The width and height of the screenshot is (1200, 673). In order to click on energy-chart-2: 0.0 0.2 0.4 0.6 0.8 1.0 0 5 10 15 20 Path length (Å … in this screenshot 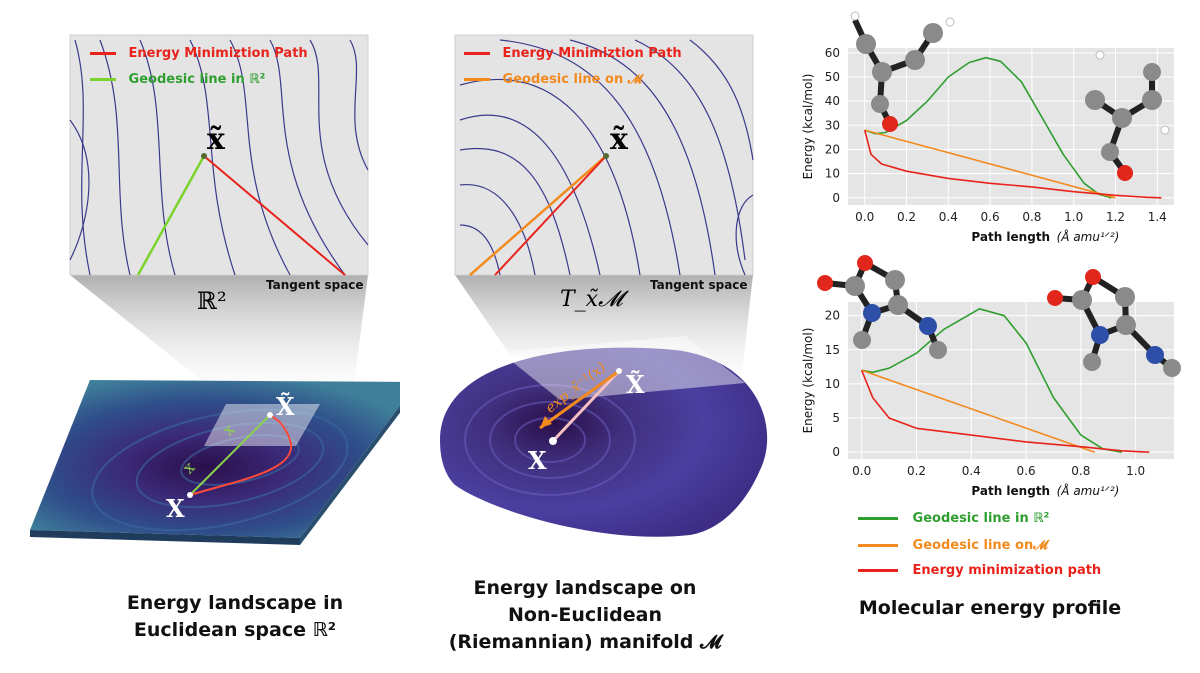, I will do `click(987, 400)`.